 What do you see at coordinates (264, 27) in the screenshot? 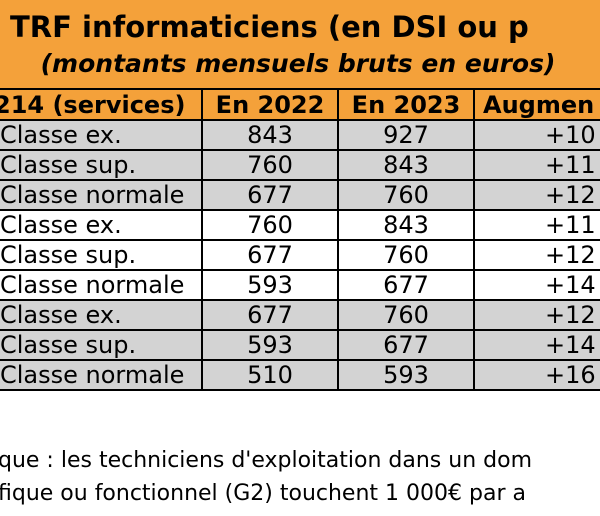
I see `table-title: SE TRF informaticiens (en DSI ou p` at bounding box center [264, 27].